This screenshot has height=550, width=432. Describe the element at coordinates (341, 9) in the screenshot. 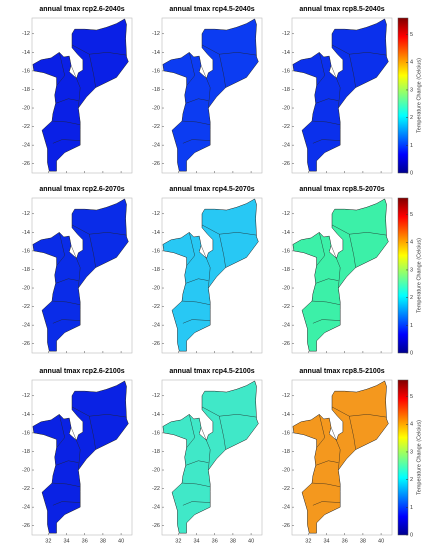

I see `panel-title: annual tmax rcp8.5-2040s` at that location.